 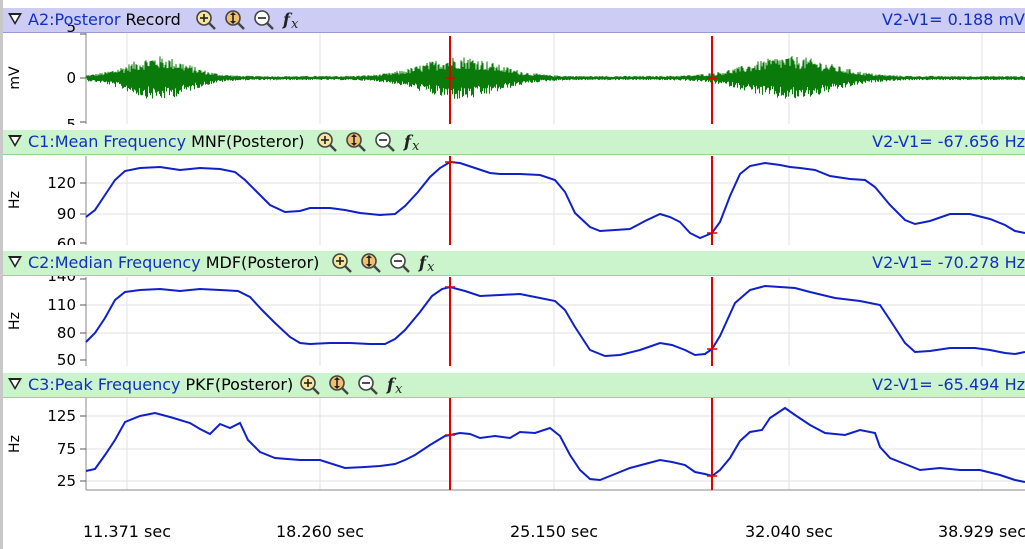 What do you see at coordinates (555, 444) in the screenshot?
I see `pkf-trace` at bounding box center [555, 444].